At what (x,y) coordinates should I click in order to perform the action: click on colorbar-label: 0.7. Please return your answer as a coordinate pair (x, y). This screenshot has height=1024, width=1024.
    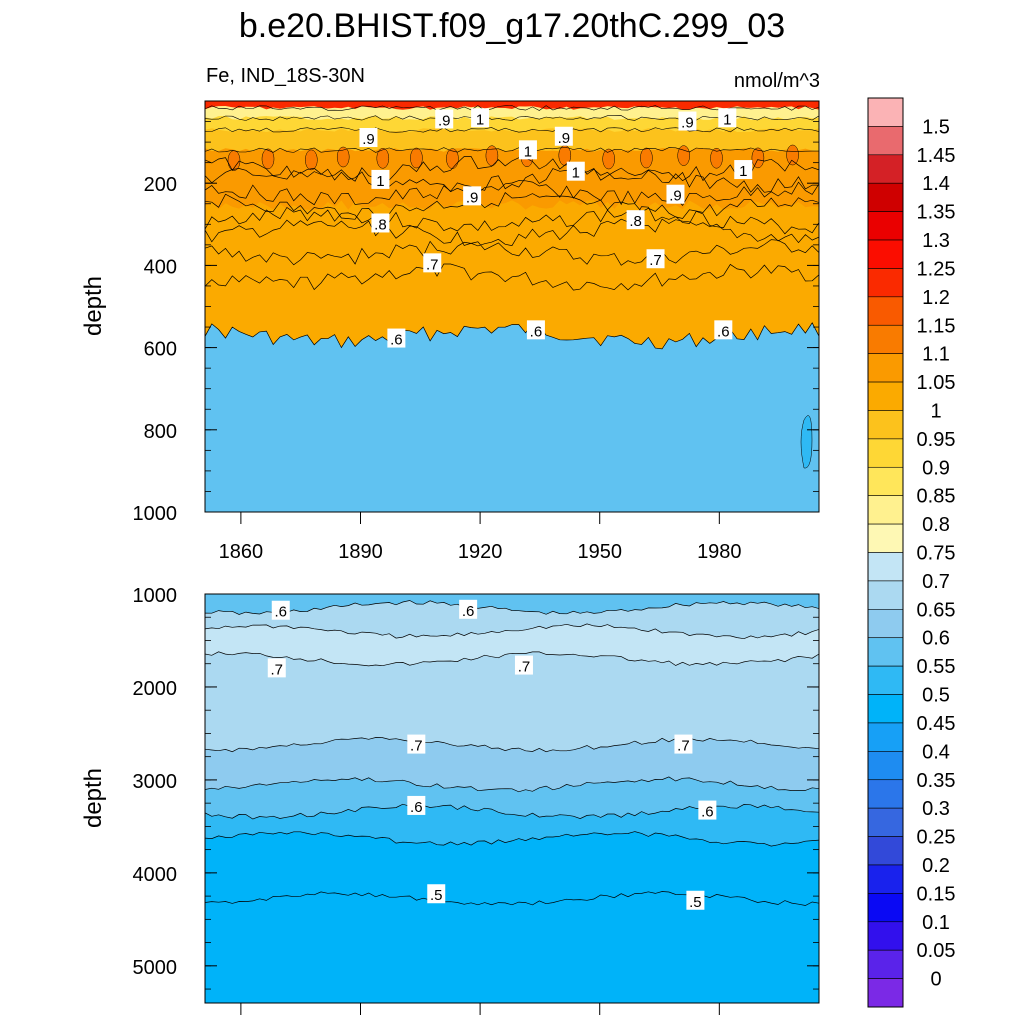
    Looking at the image, I should click on (936, 582).